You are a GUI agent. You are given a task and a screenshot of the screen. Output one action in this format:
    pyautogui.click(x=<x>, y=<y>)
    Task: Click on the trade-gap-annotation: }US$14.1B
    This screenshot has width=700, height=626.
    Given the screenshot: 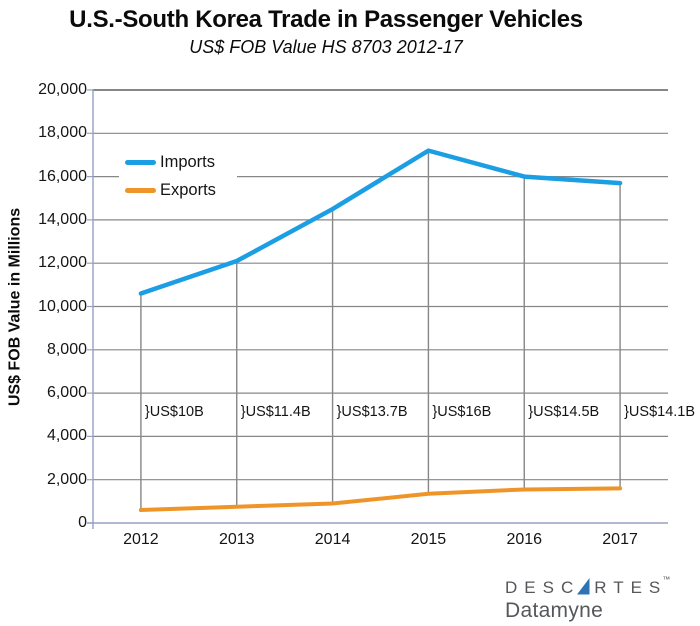 What is the action you would take?
    pyautogui.click(x=660, y=412)
    